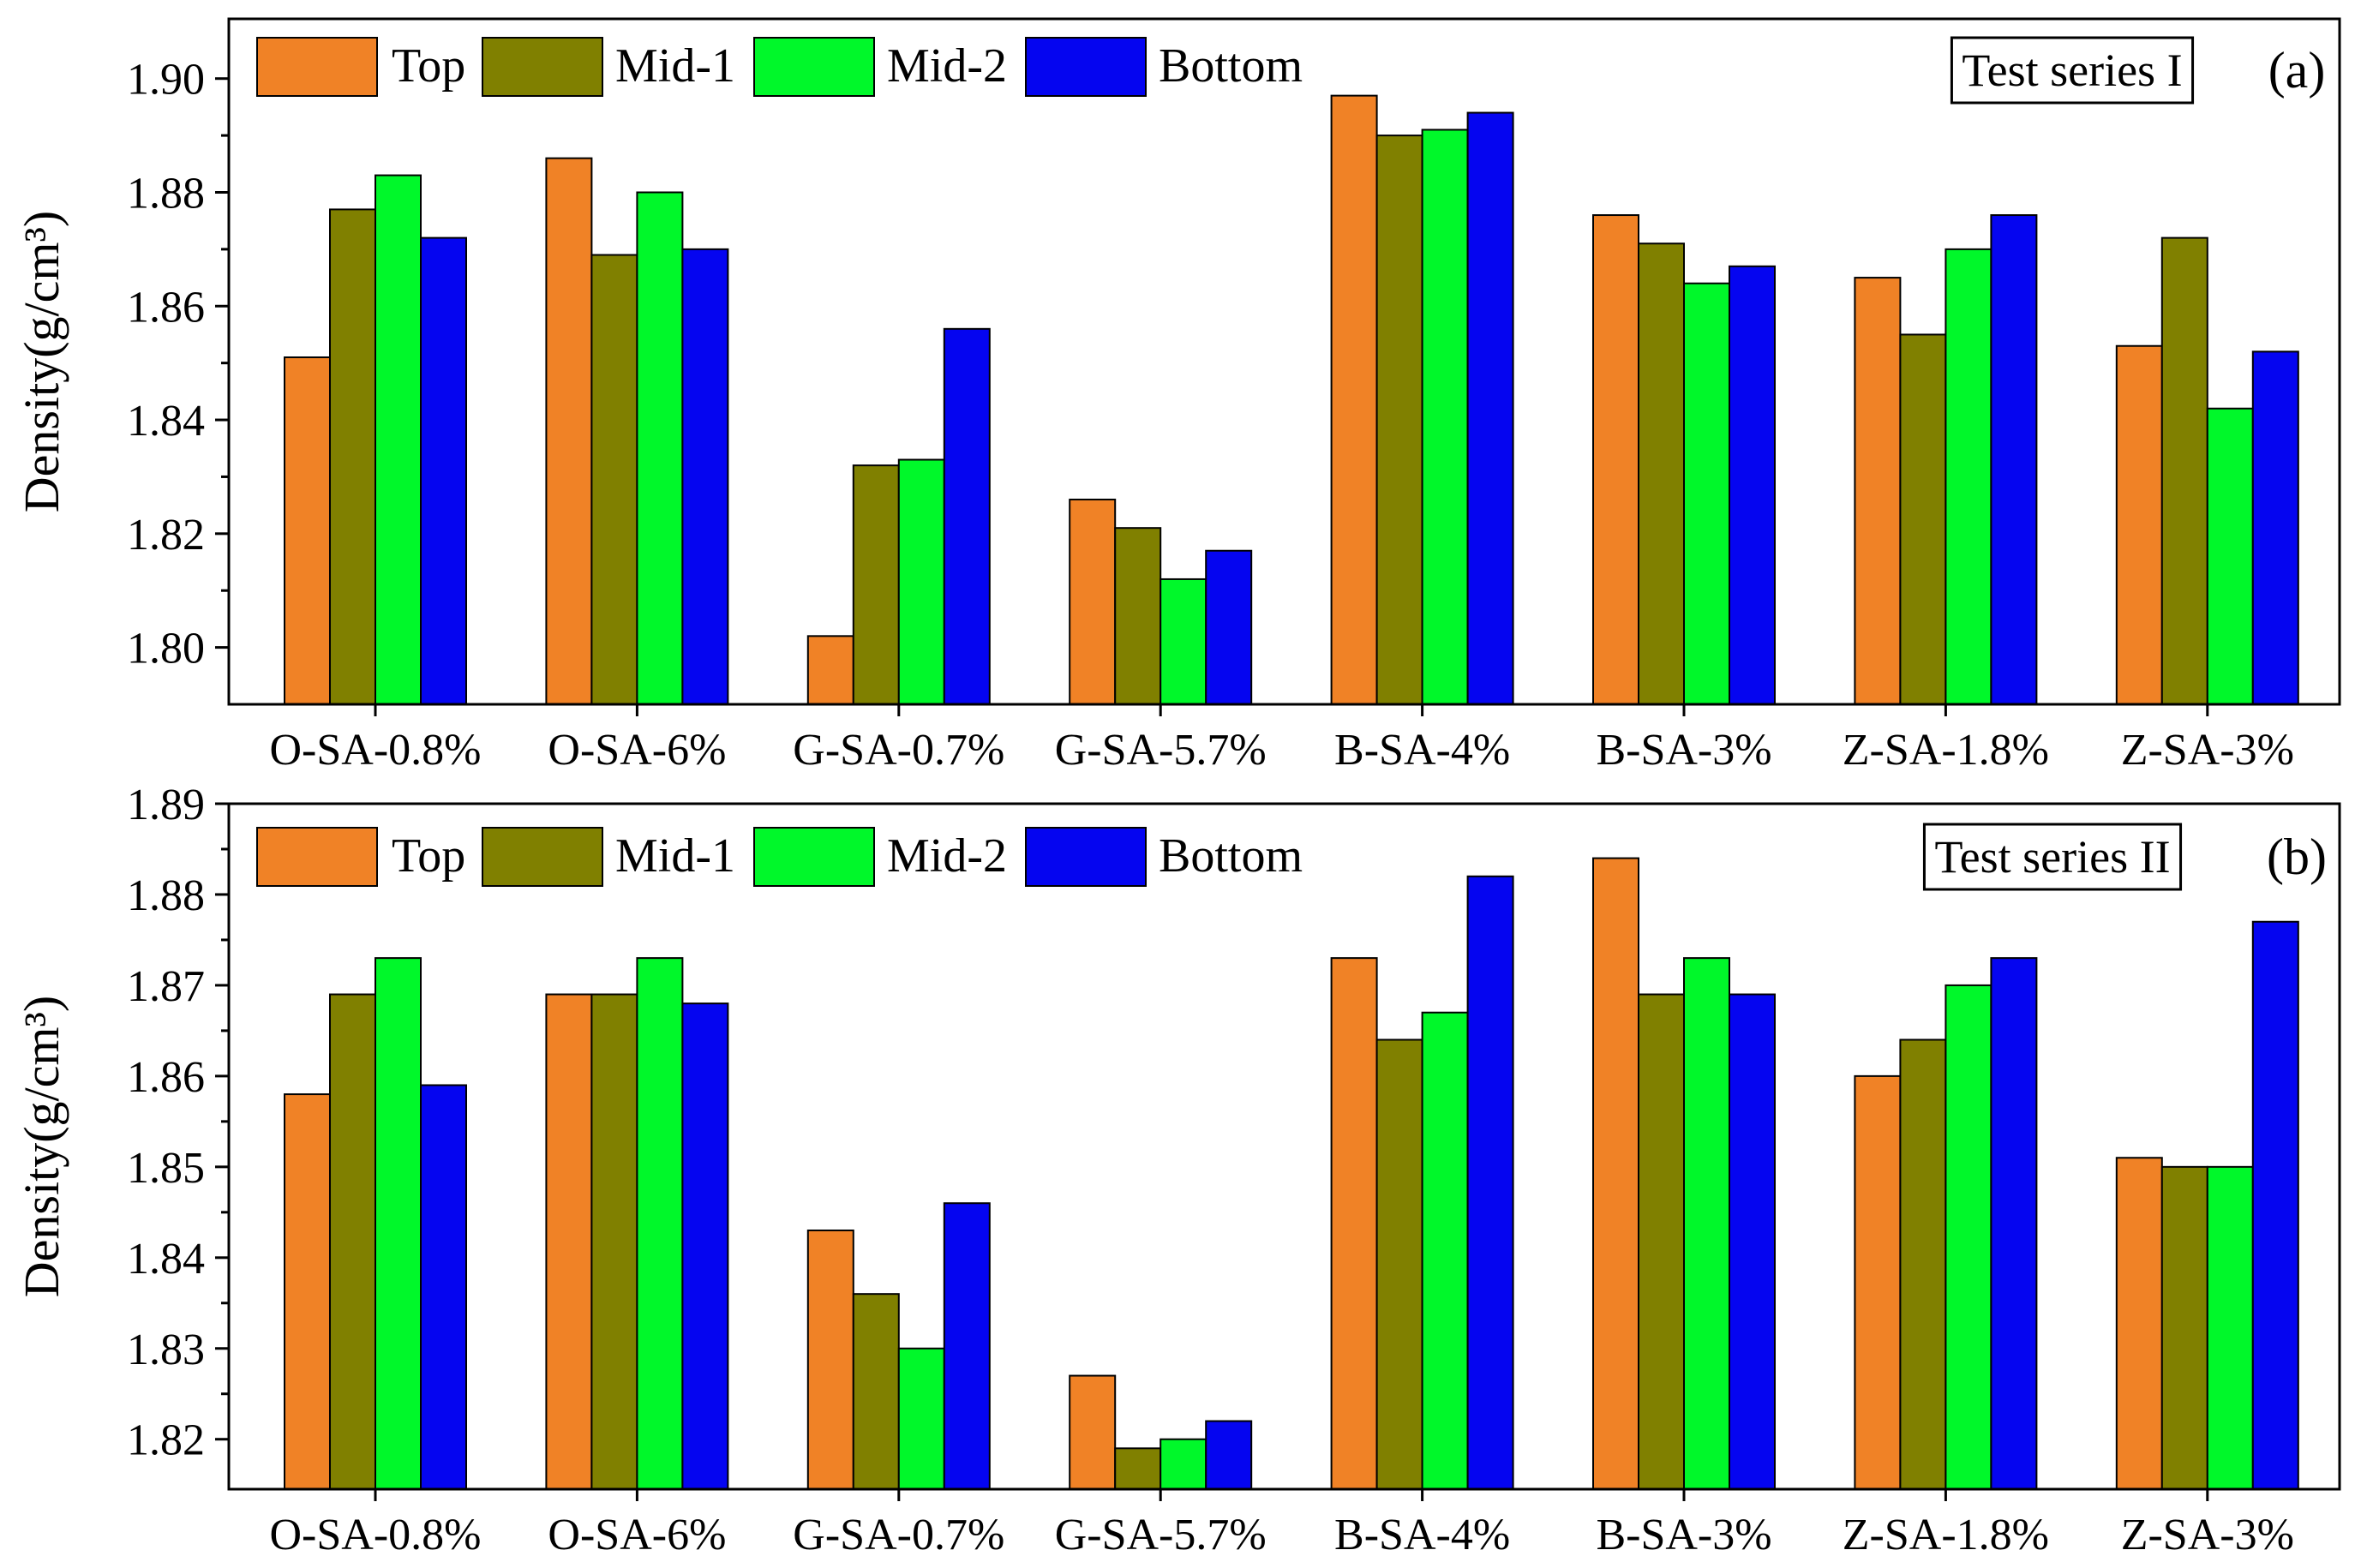  Describe the element at coordinates (166, 81) in the screenshot. I see `y-tick-label: 1.90` at that location.